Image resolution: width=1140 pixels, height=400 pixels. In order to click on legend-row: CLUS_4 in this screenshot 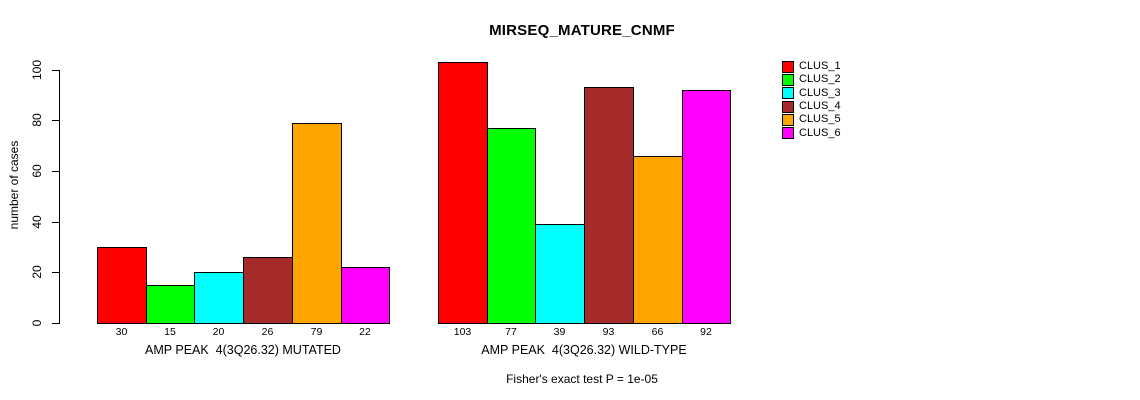, I will do `click(811, 106)`.